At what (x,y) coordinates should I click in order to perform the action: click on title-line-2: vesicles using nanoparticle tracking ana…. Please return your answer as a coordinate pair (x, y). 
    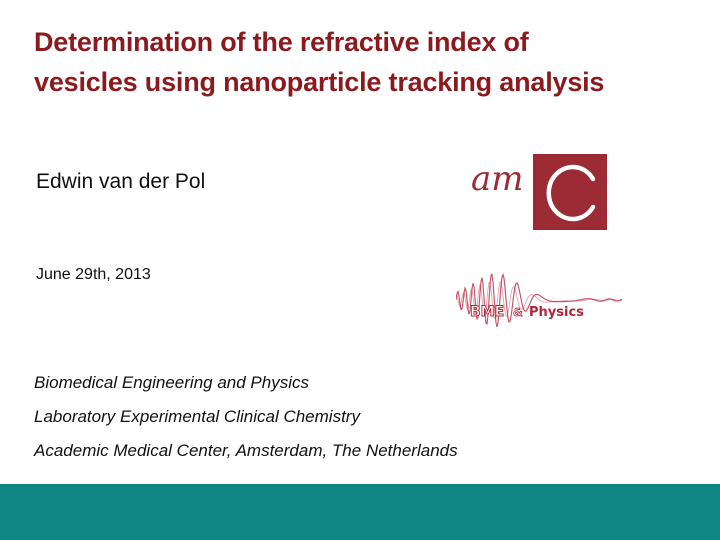
    Looking at the image, I should click on (319, 82).